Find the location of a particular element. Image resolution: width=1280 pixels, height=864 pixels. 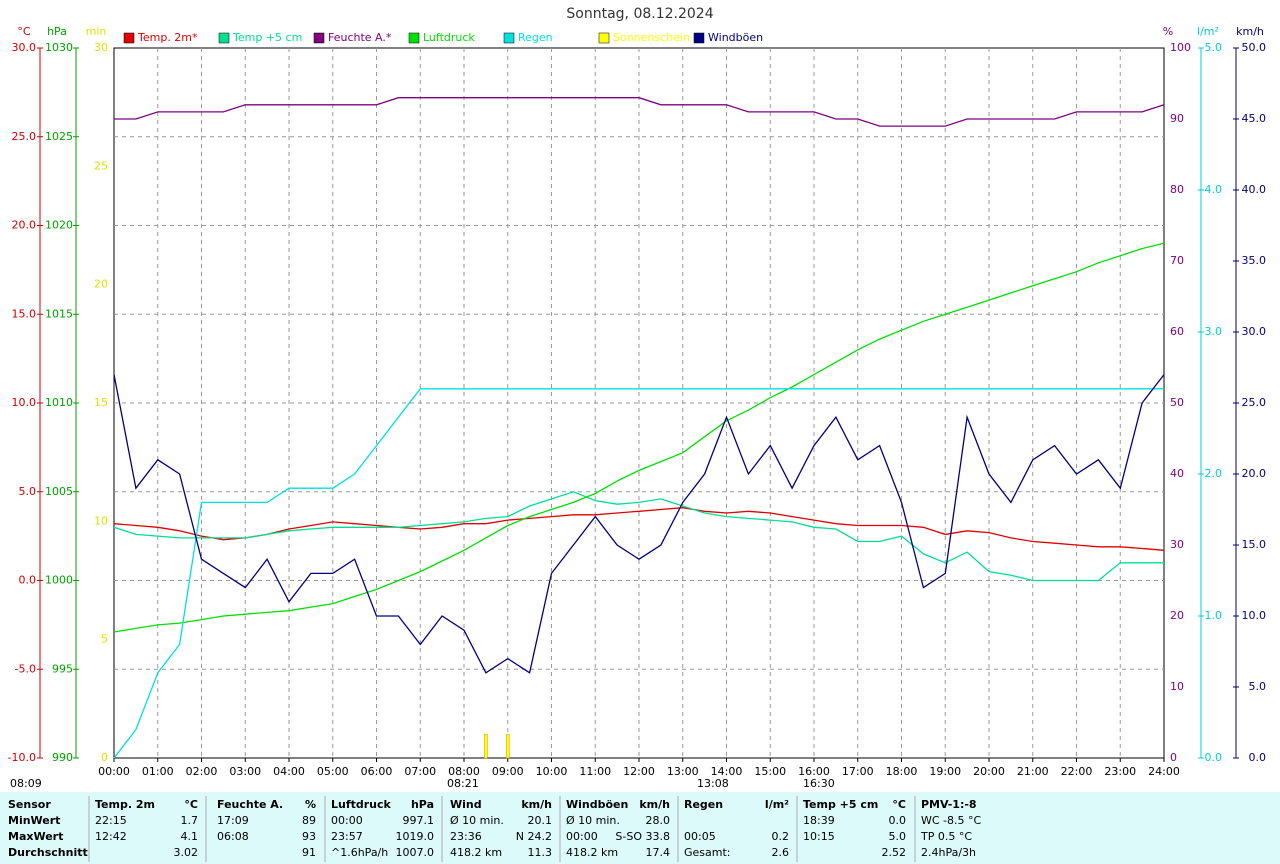

y-tick-label: 1010 is located at coordinates (59, 402).